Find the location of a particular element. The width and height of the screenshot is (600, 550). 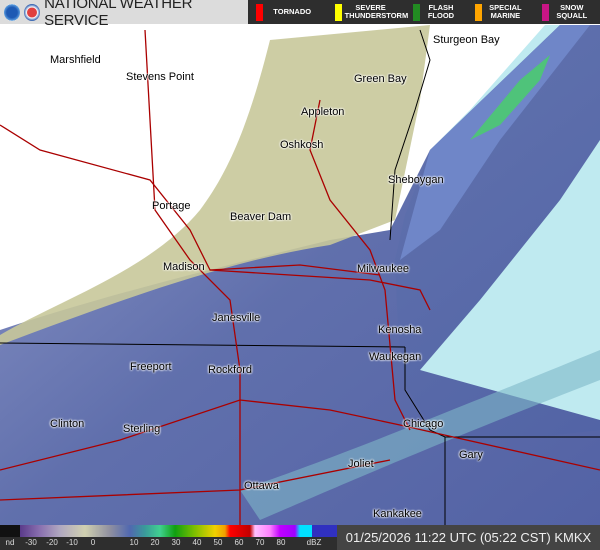

dbz-legend: nd -30 -20 -10 0 10 20 30 40 50 60 70 80 dBZ is located at coordinates (168, 537).